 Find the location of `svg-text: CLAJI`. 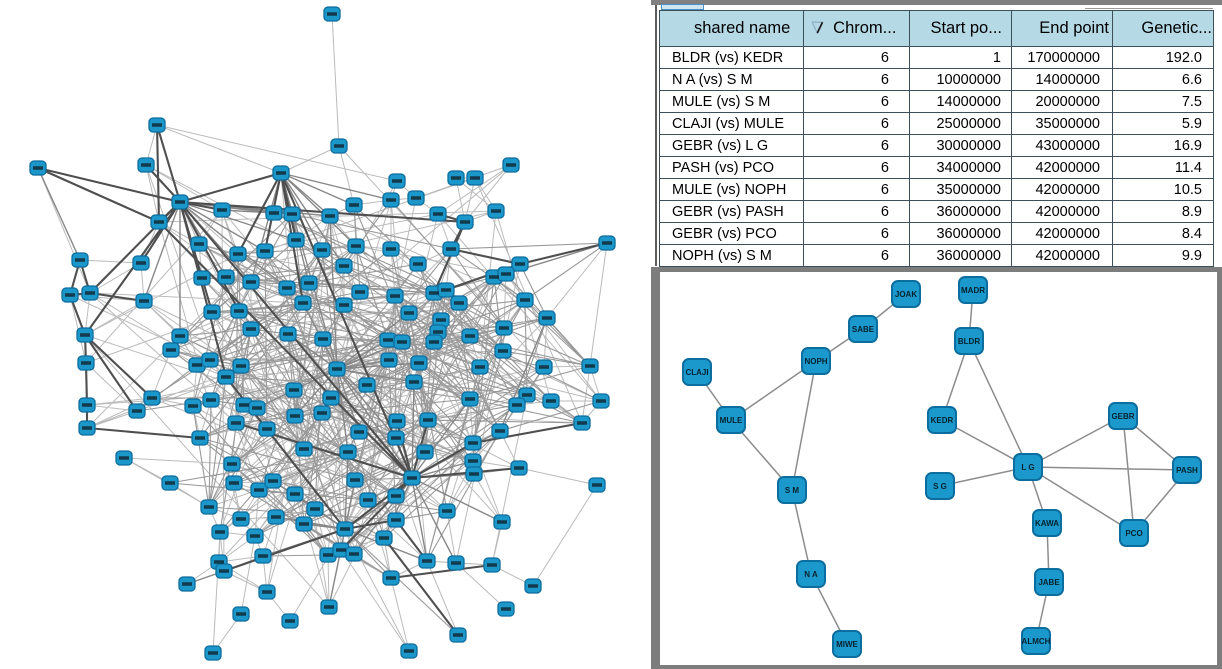

svg-text: CLAJI is located at coordinates (696, 372).